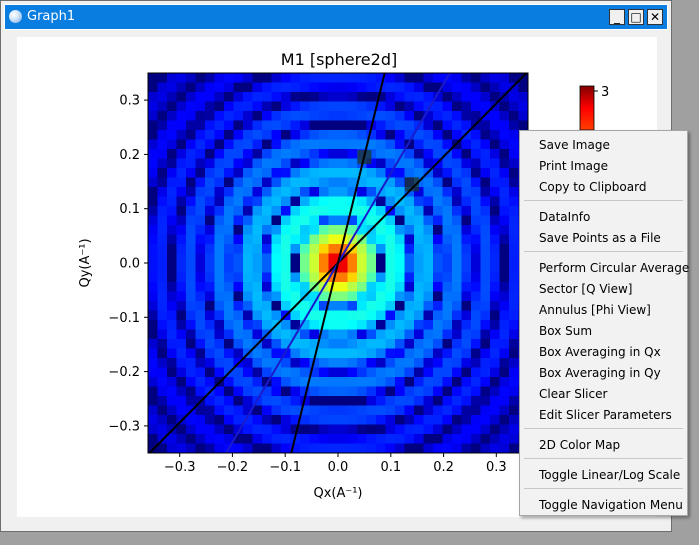 The width and height of the screenshot is (699, 545). I want to click on menu-item: Perform Circular Average, so click(614, 268).